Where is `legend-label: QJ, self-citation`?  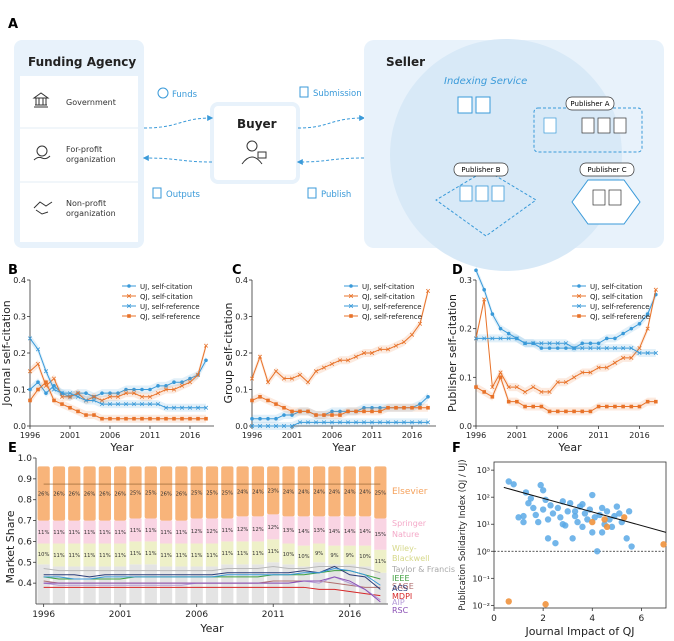
legend-label: QJ, self-citation is located at coordinates (616, 297).